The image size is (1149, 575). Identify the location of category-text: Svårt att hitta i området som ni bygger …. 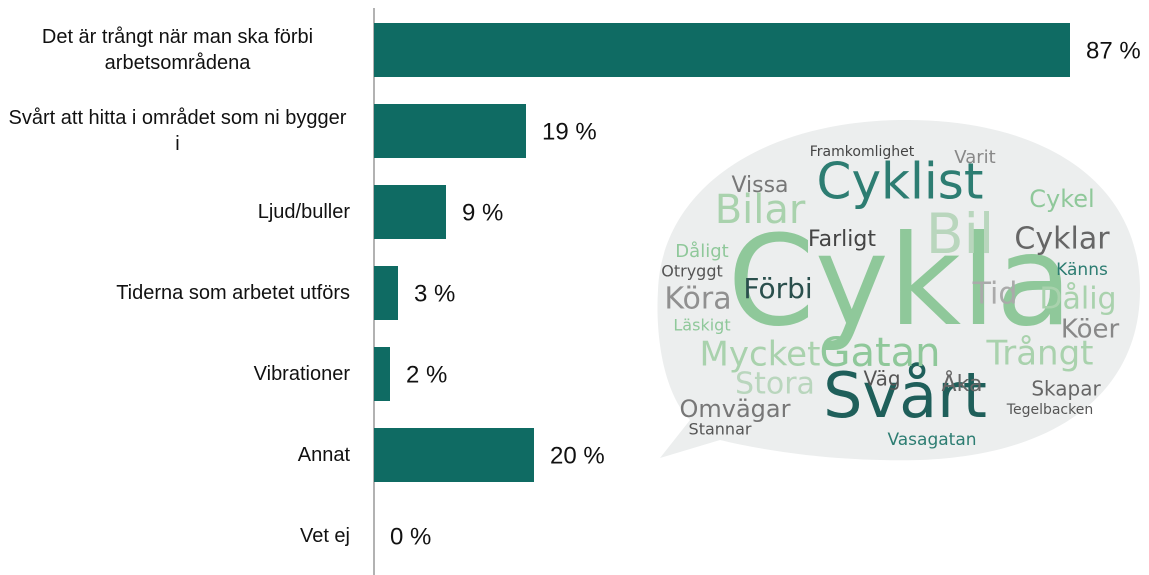
(177, 131).